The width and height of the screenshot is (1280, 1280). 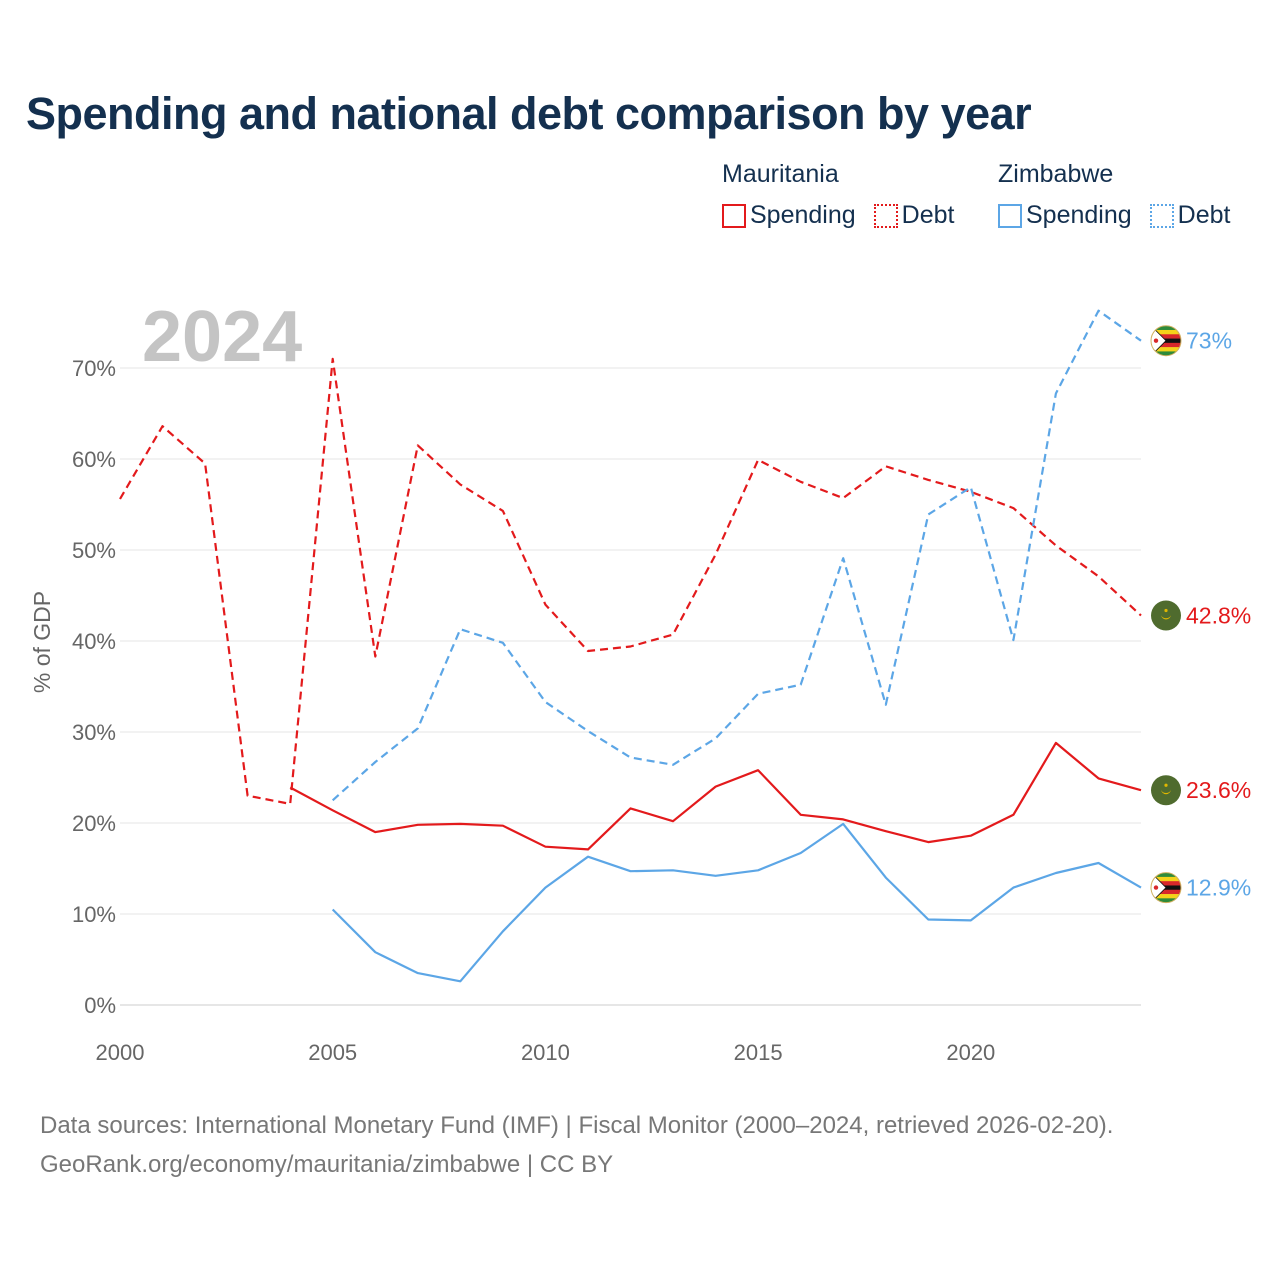 I want to click on end-value-label: 73%, so click(x=1209, y=341).